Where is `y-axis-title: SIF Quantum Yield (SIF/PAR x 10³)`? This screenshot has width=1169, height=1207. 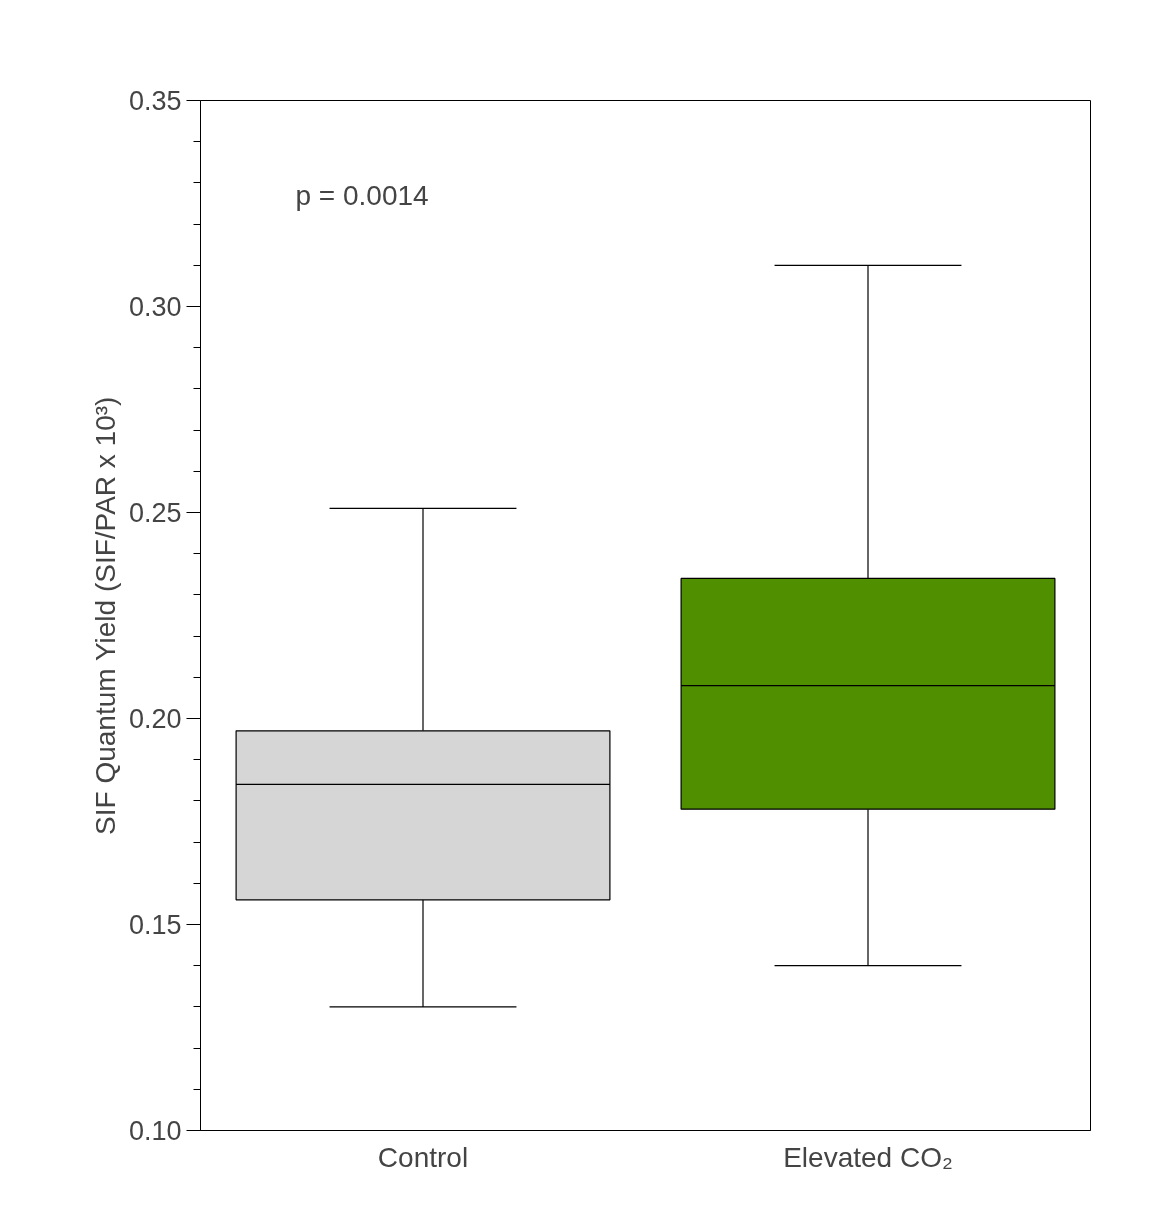 y-axis-title: SIF Quantum Yield (SIF/PAR x 10³) is located at coordinates (105, 615).